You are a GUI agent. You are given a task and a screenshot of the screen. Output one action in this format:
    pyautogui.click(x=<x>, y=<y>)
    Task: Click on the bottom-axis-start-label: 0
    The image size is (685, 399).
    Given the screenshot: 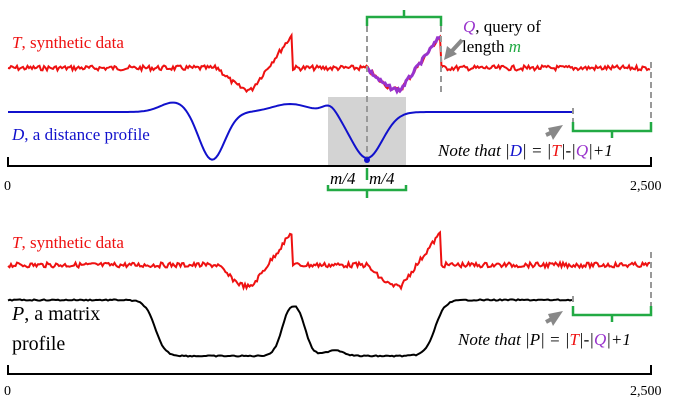 What is the action you would take?
    pyautogui.click(x=7, y=391)
    